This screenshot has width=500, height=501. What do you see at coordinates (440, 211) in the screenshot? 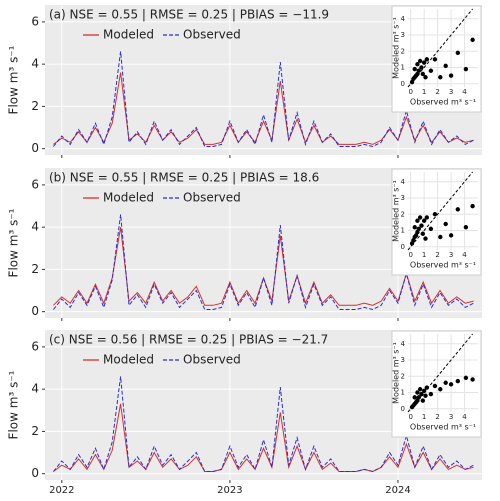
I see `one-to-one-line` at bounding box center [440, 211].